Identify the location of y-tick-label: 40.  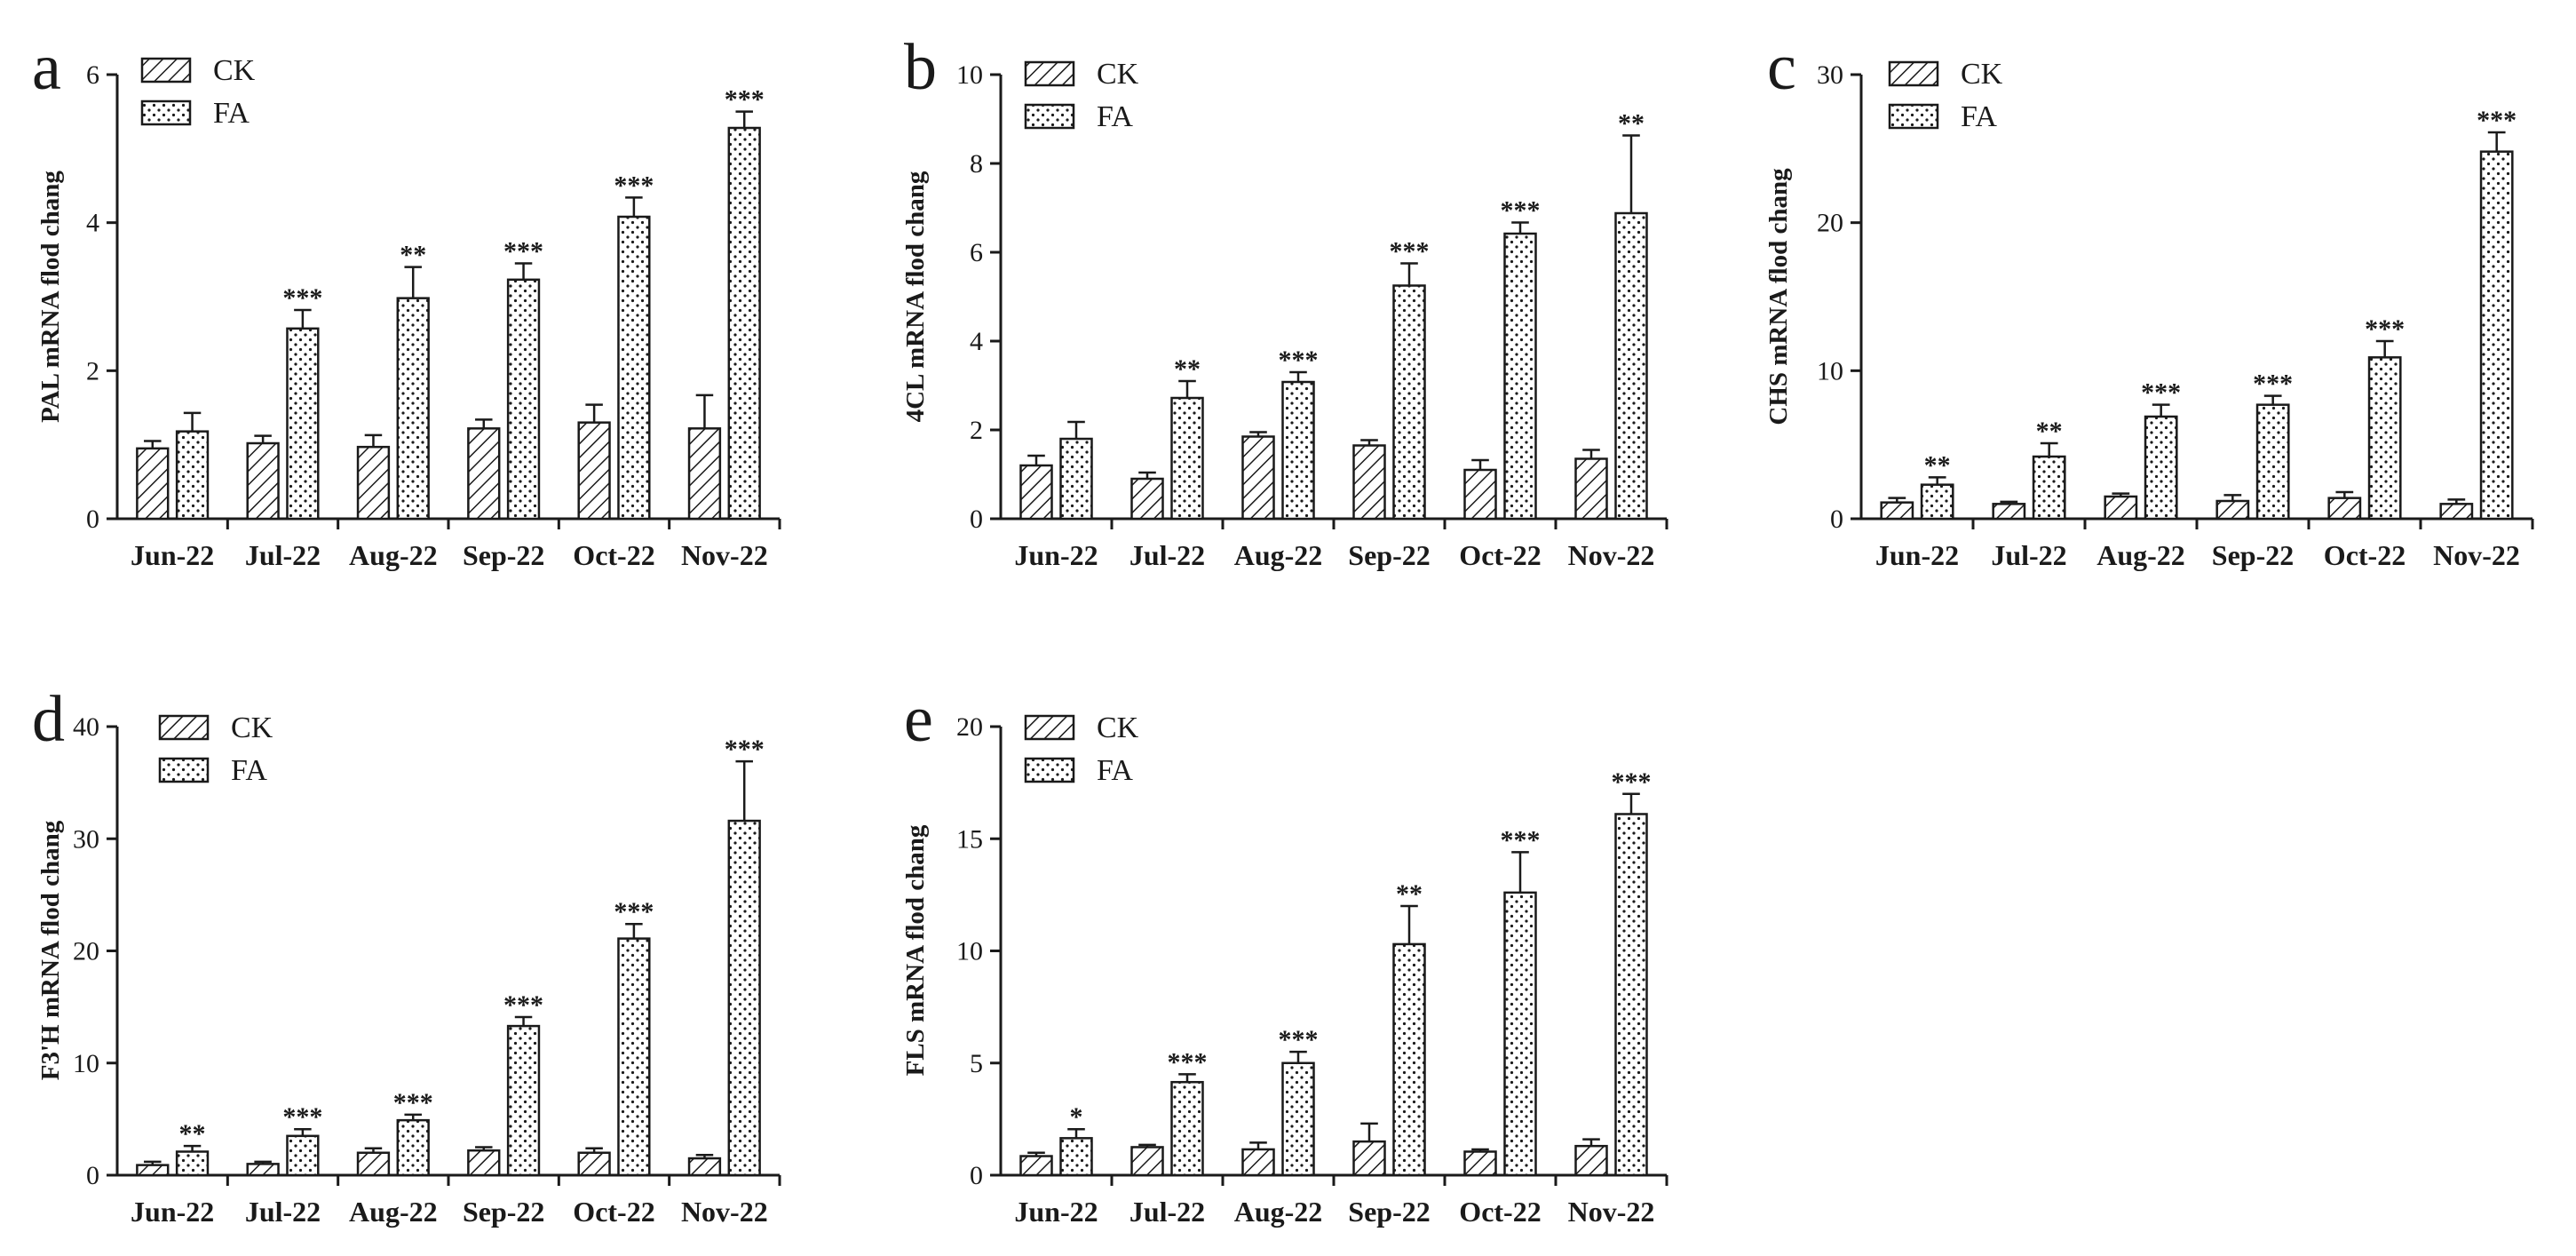
(86, 727).